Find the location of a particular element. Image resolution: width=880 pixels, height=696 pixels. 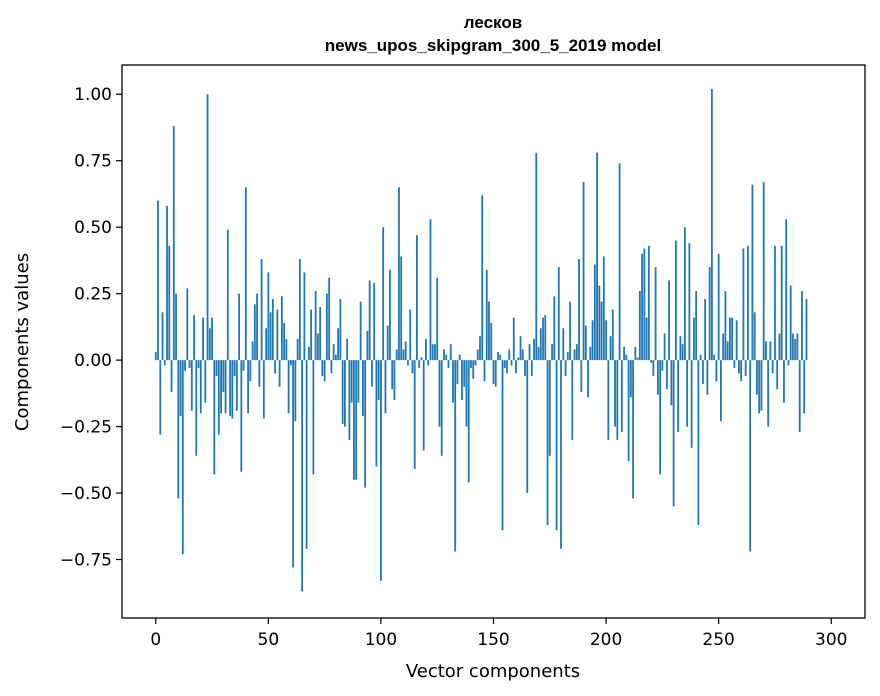

y-tick-label: 0.00 is located at coordinates (93, 361).